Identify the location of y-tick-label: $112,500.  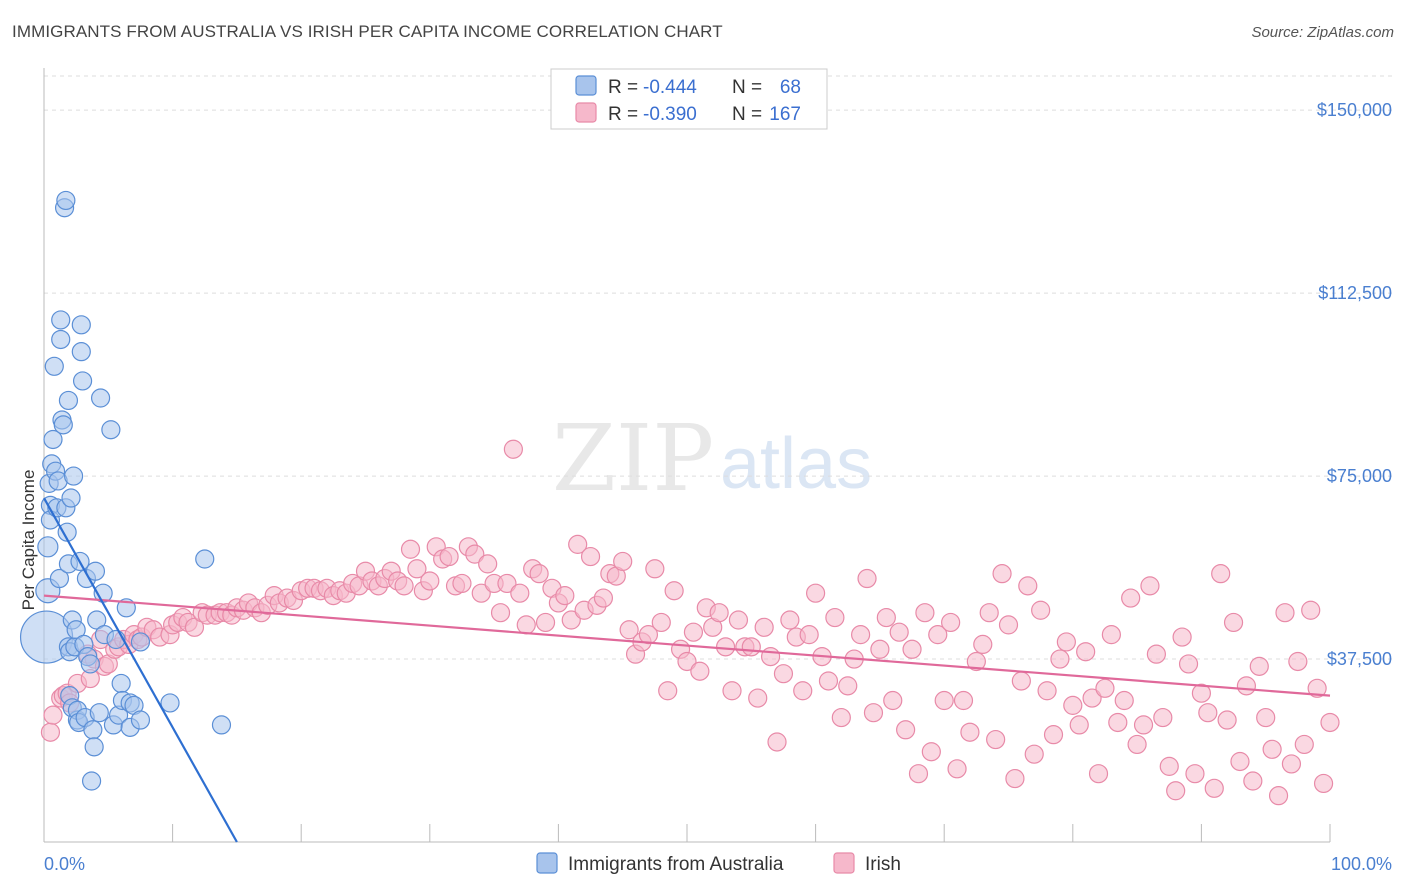
(1355, 293).